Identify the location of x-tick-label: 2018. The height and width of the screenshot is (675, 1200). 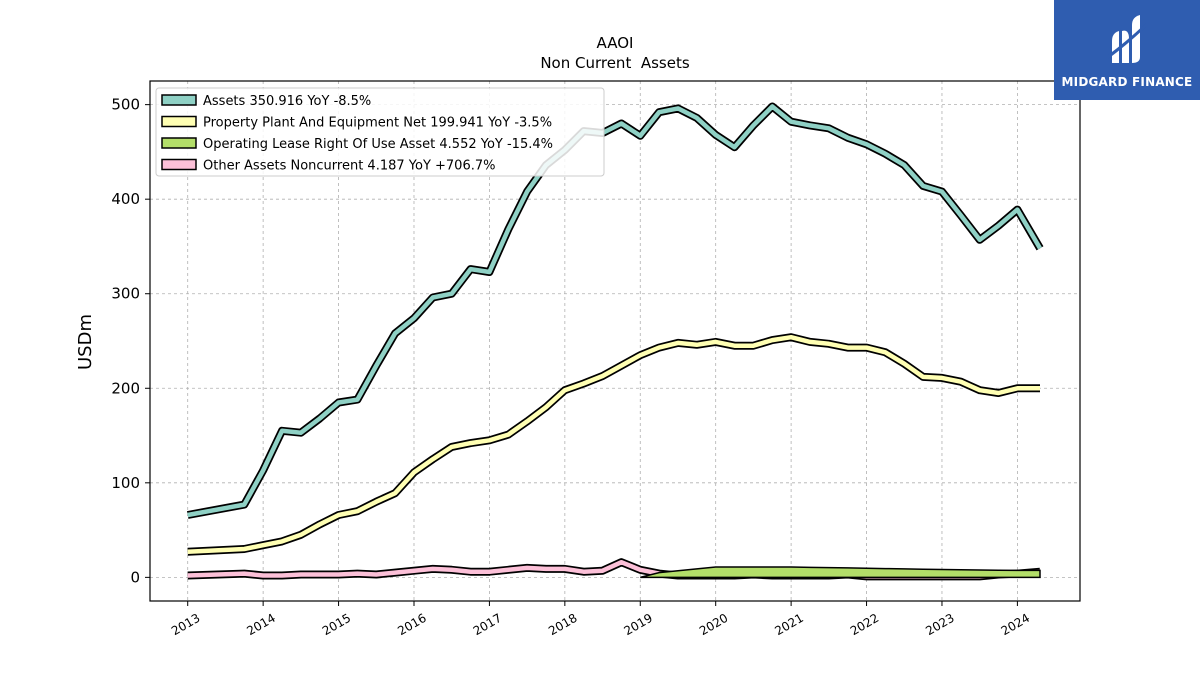
(562, 624).